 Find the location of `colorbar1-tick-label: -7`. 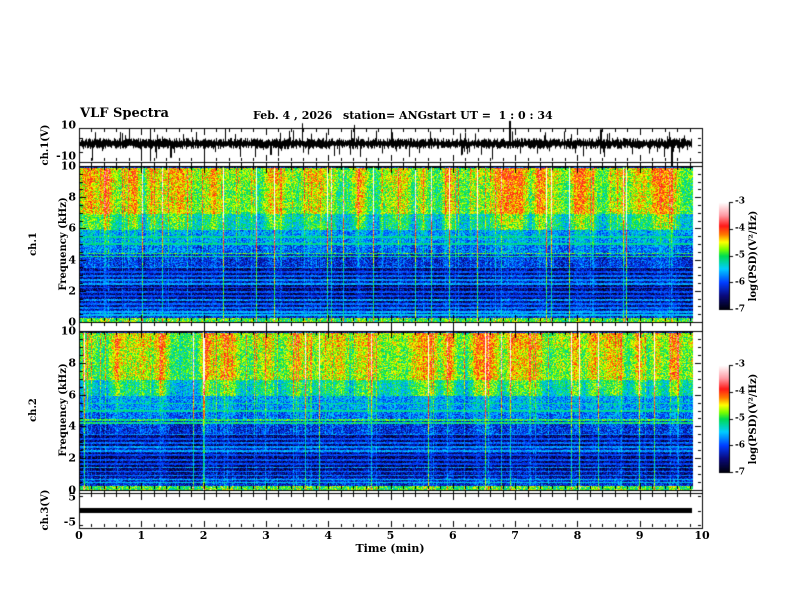

colorbar1-tick-label: -7 is located at coordinates (740, 309).